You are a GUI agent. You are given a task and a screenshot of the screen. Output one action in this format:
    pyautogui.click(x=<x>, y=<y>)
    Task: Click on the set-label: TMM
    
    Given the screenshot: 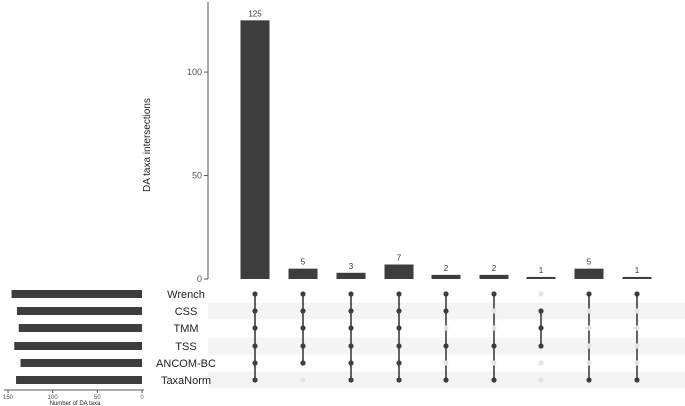 What is the action you would take?
    pyautogui.click(x=185, y=329)
    